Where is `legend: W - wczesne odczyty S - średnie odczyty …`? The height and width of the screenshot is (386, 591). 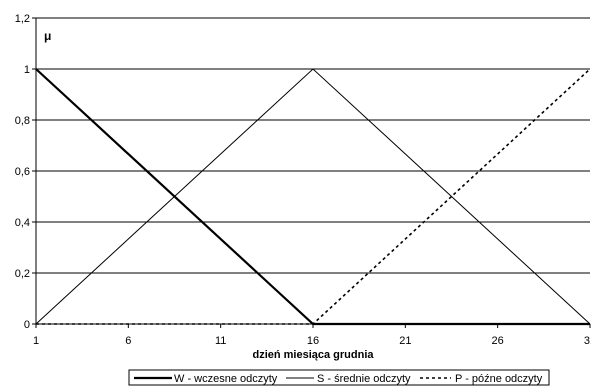 legend: W - wczesne odczyty S - średnie odczyty … is located at coordinates (339, 377).